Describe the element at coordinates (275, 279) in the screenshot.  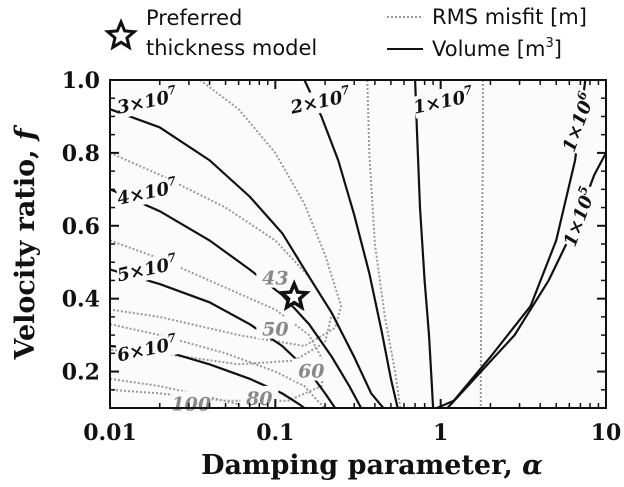
I see `misfit-contour-label: 43` at that location.